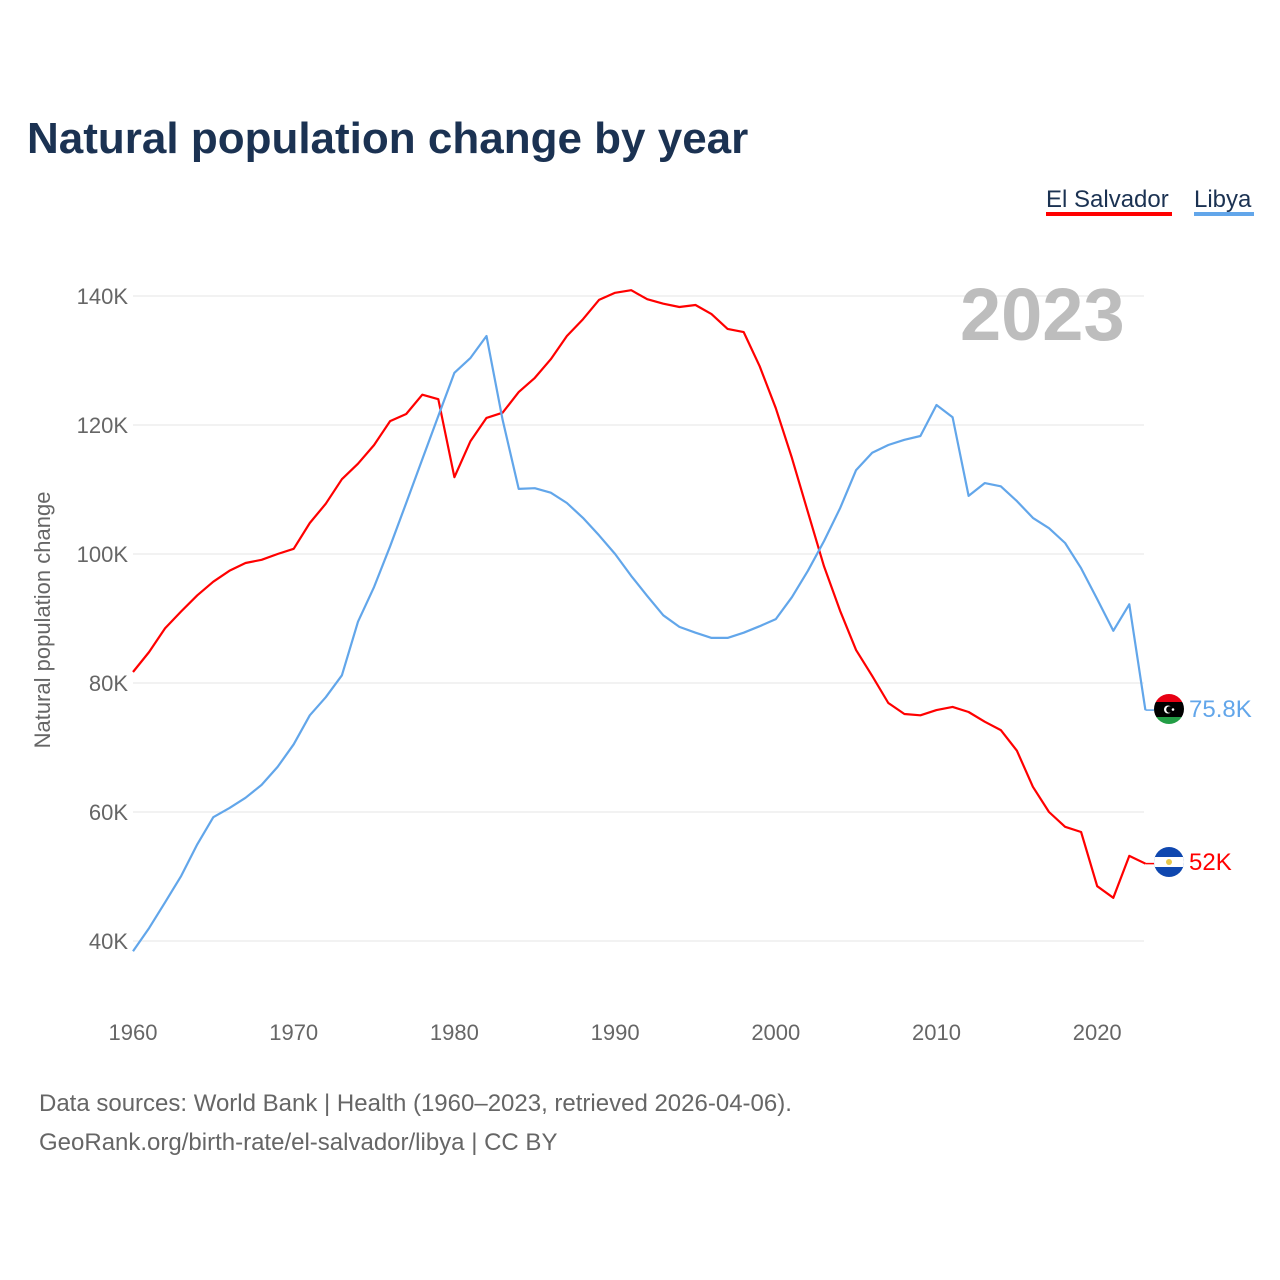 The width and height of the screenshot is (1280, 1280). I want to click on y-tick-label: 40K, so click(108, 941).